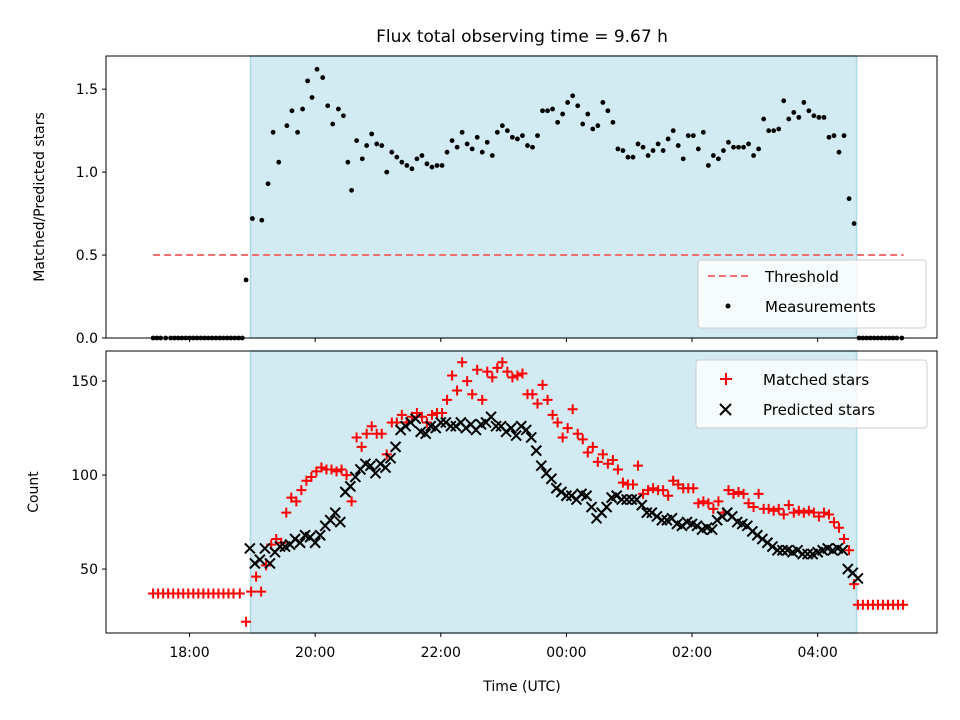 The image size is (960, 720). What do you see at coordinates (726, 379) in the screenshot?
I see `legend-matched-swatch` at bounding box center [726, 379].